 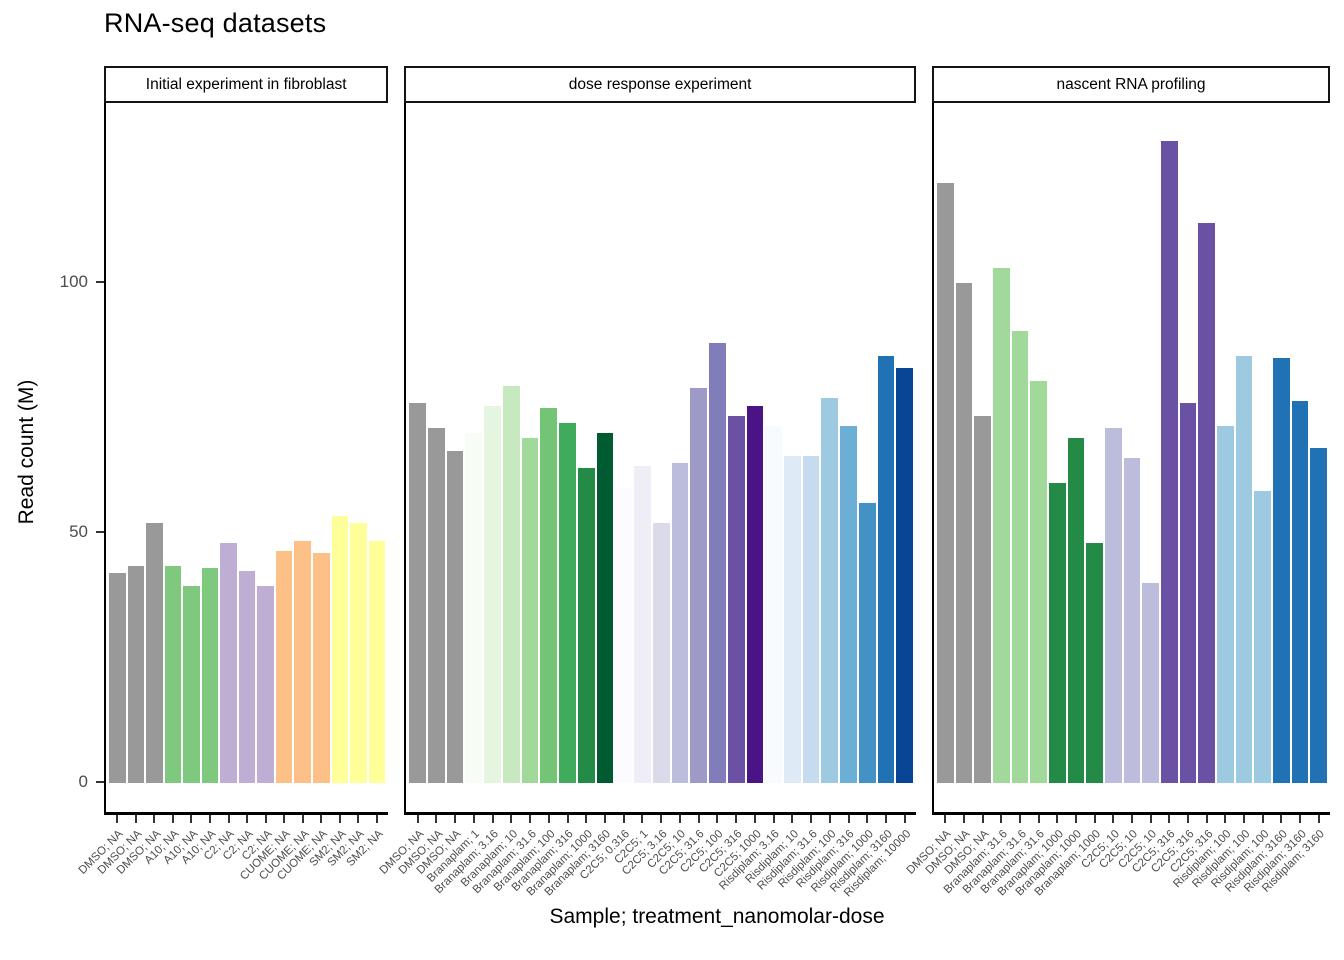 What do you see at coordinates (215, 23) in the screenshot?
I see `plot-title: RNA-seq datasets` at bounding box center [215, 23].